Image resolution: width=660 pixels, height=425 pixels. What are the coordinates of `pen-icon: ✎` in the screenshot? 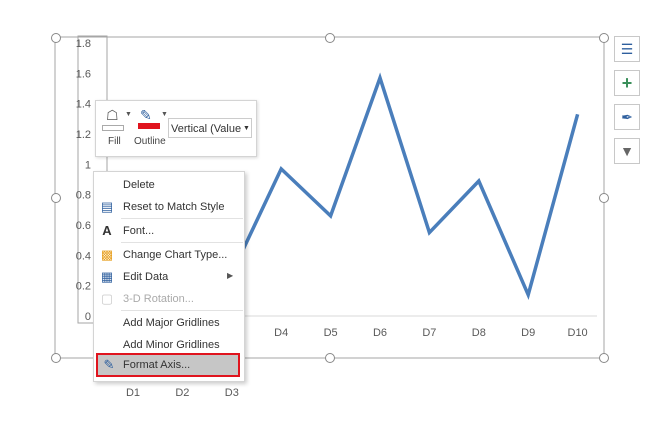 It's located at (146, 115).